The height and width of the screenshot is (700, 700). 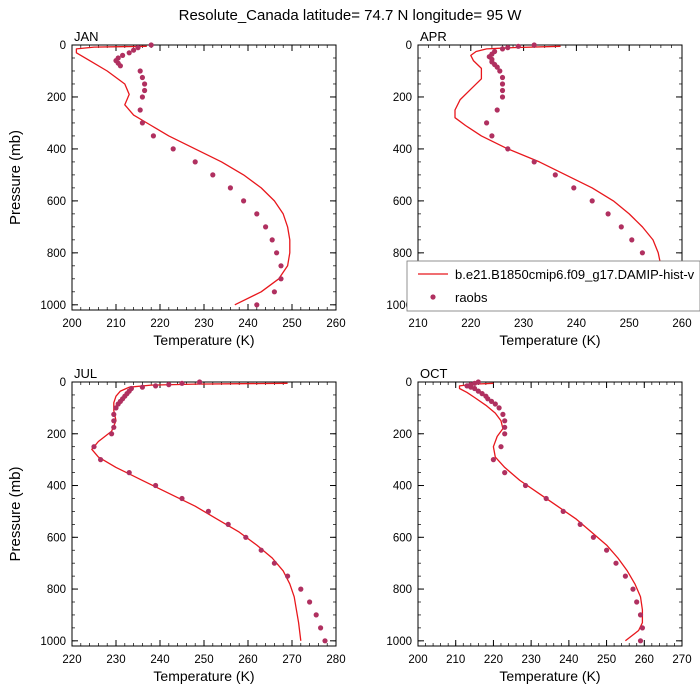 What do you see at coordinates (681, 660) in the screenshot?
I see `panel-oct-xtick-label: 270` at bounding box center [681, 660].